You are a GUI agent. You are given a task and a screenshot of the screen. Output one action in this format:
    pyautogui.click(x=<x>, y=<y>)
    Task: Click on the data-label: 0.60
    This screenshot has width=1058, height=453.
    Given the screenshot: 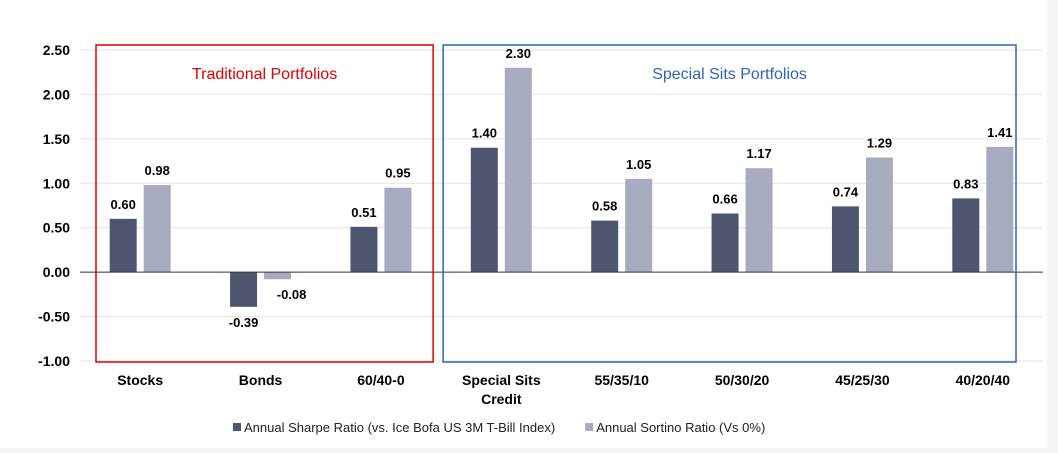 What is the action you would take?
    pyautogui.click(x=123, y=204)
    